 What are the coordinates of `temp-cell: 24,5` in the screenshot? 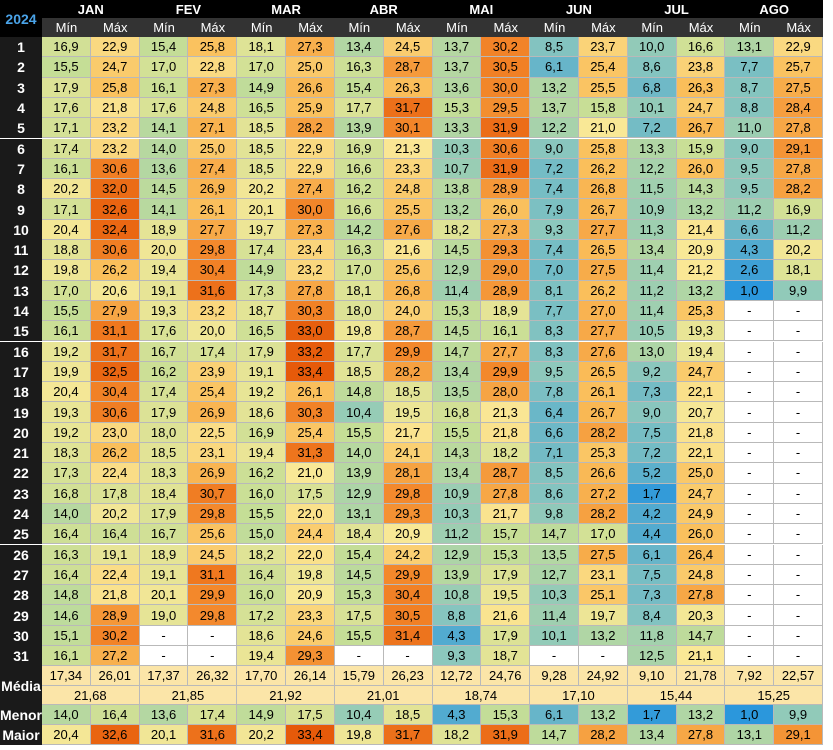 It's located at (408, 47).